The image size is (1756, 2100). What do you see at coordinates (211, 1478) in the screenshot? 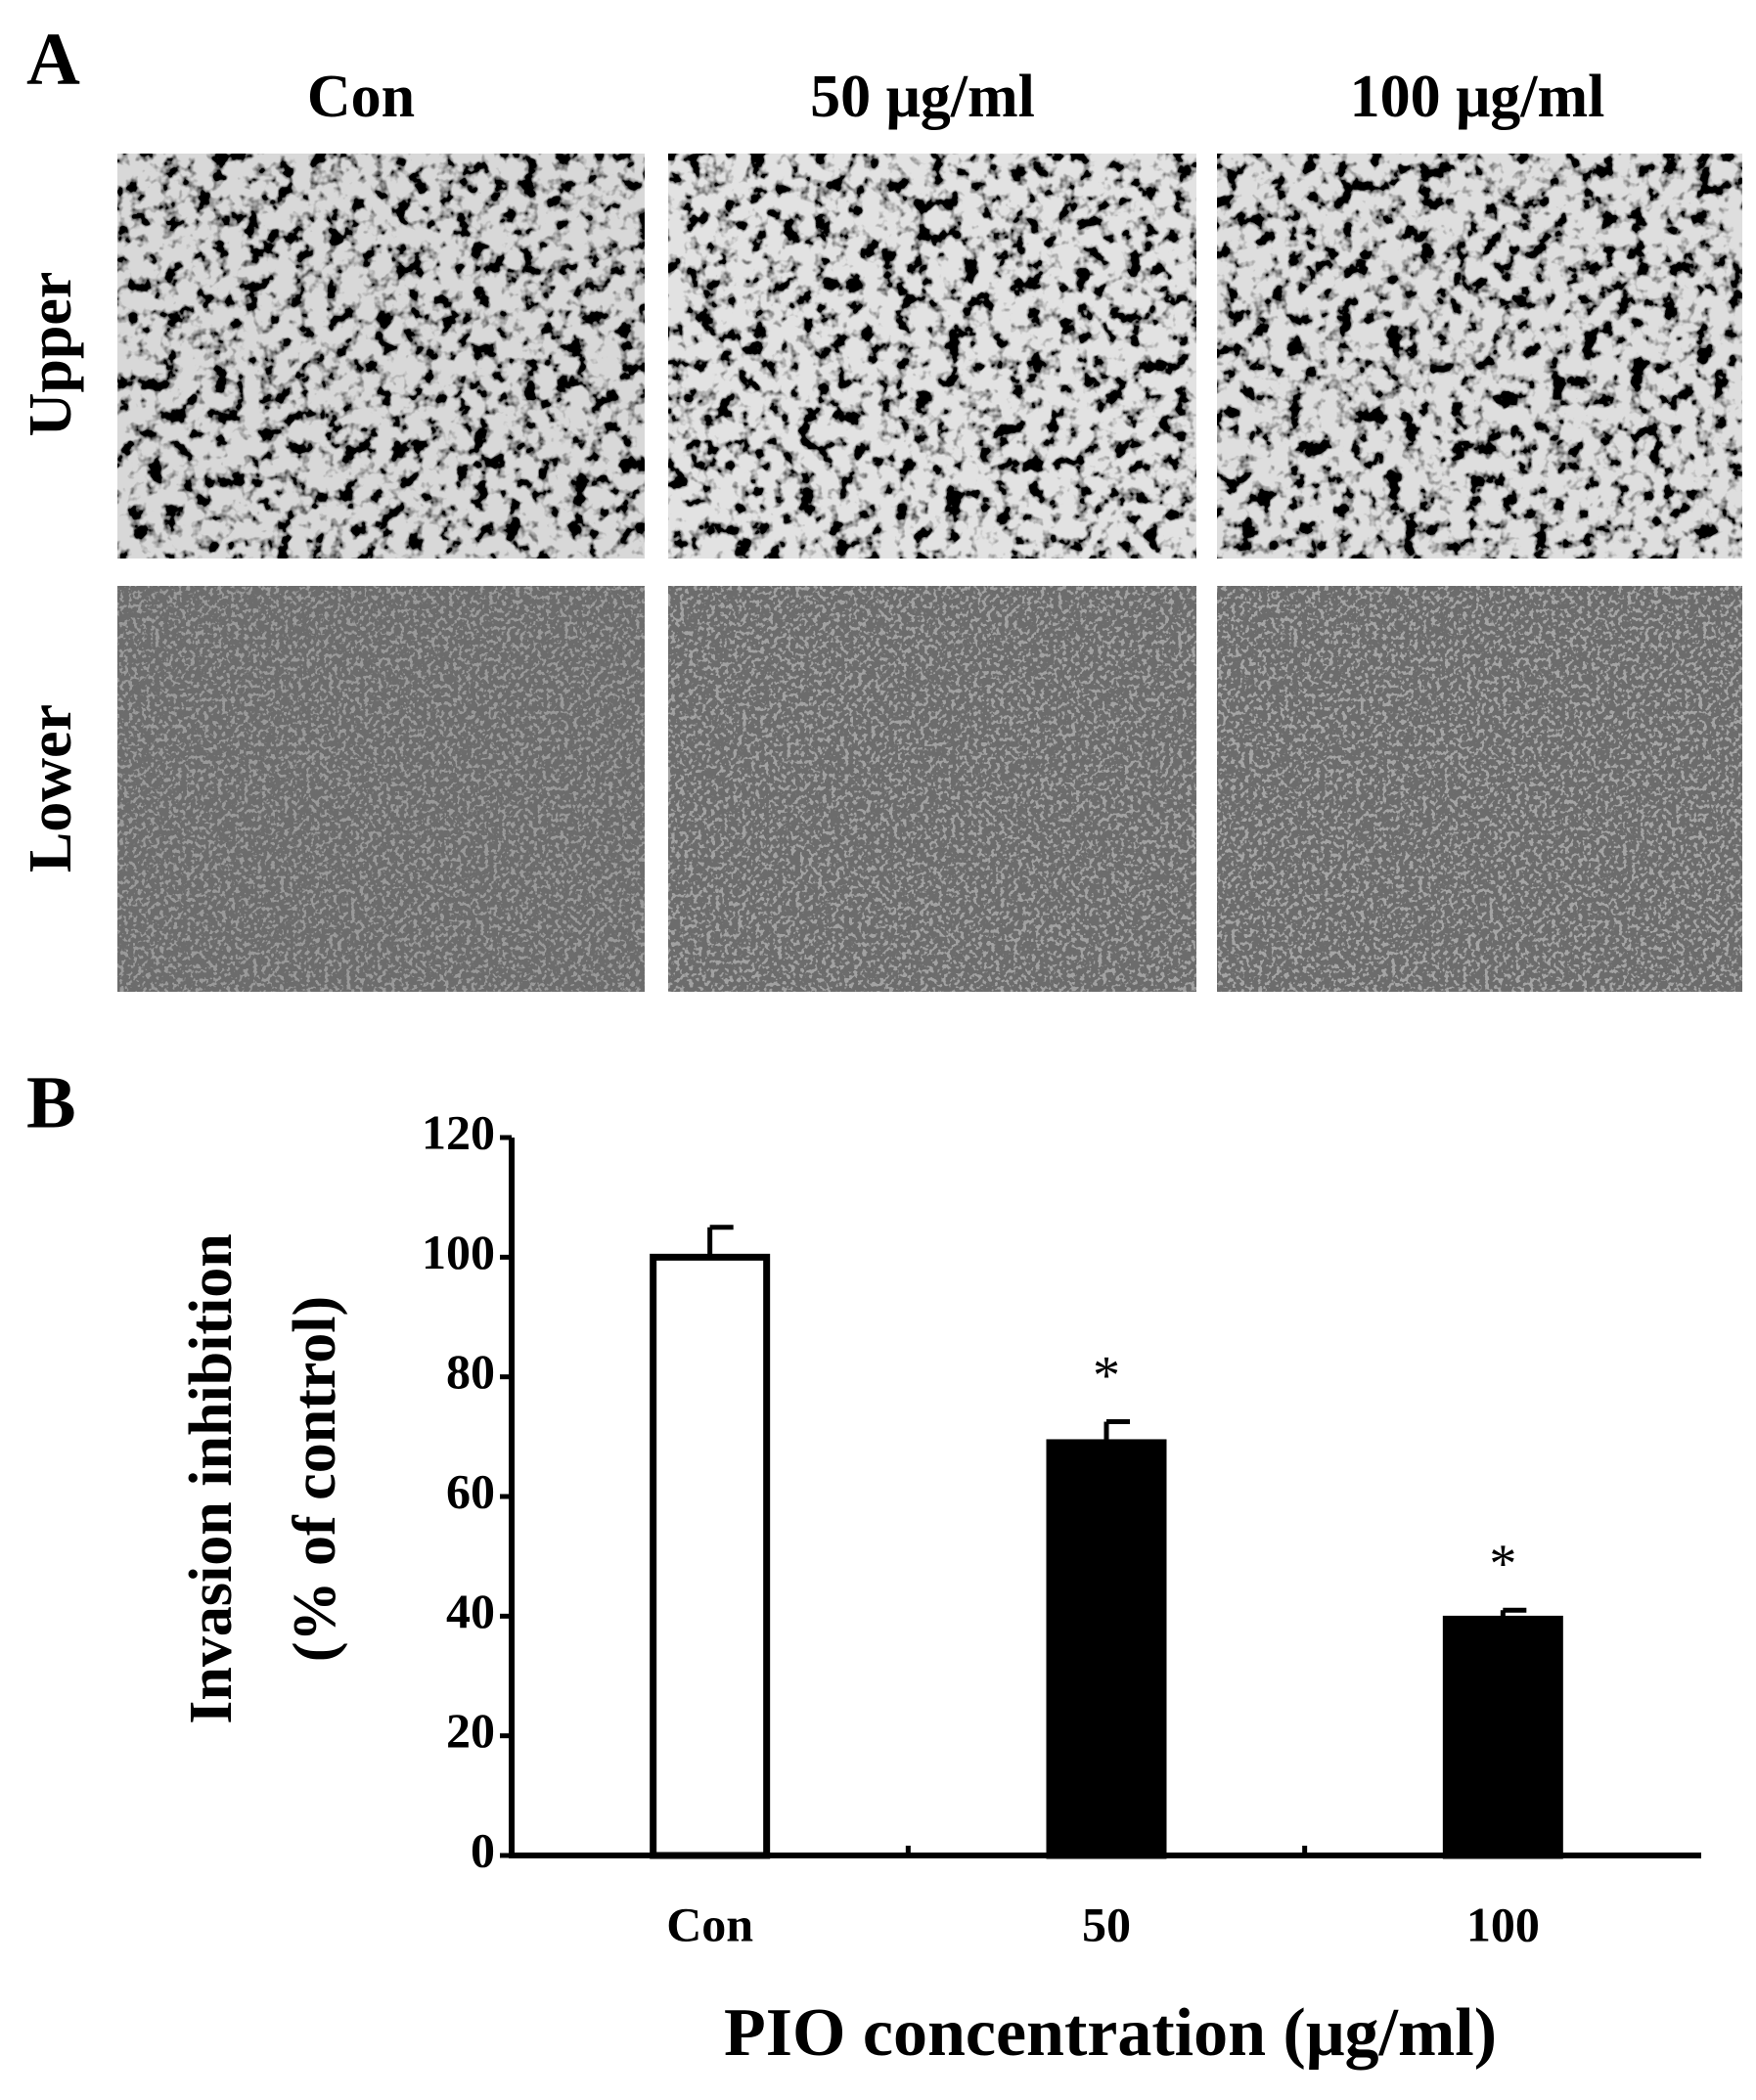
I see `y-axis-title: Invasion inhibition` at bounding box center [211, 1478].